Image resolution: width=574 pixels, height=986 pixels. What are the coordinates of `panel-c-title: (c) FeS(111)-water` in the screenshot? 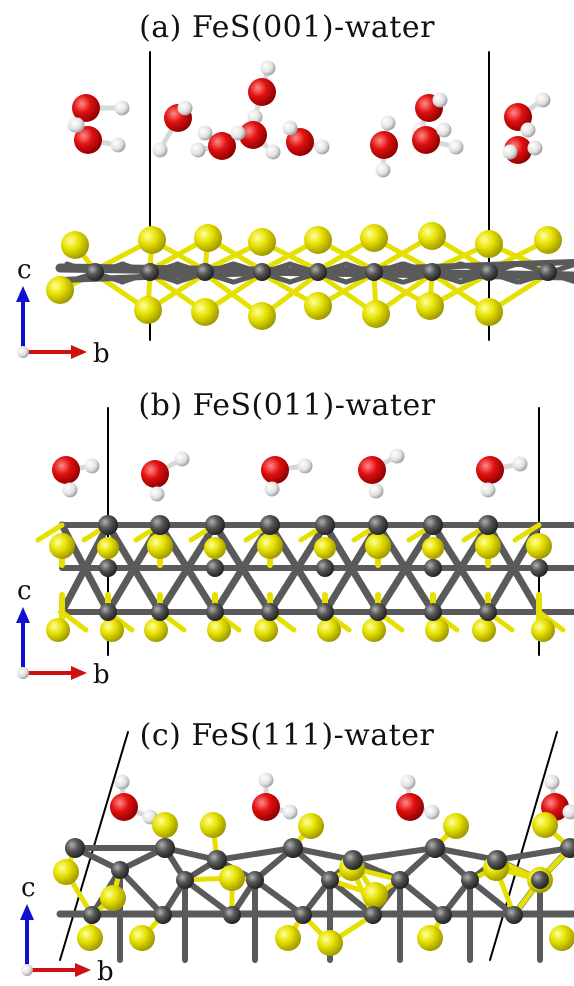 It's located at (287, 735).